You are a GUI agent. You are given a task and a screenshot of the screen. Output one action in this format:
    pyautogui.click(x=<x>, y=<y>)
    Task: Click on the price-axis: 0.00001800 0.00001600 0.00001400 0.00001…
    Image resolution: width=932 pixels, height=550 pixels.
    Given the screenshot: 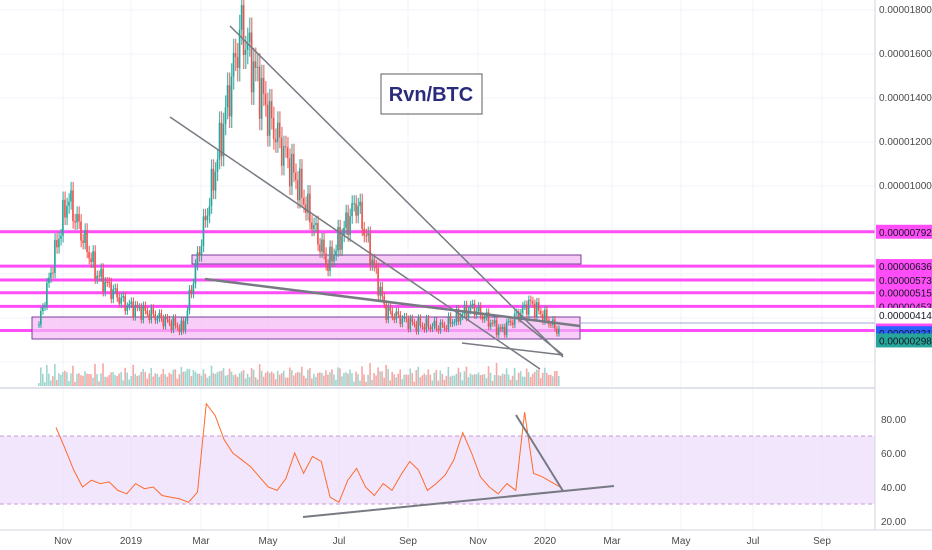 What is the action you would take?
    pyautogui.click(x=903, y=265)
    